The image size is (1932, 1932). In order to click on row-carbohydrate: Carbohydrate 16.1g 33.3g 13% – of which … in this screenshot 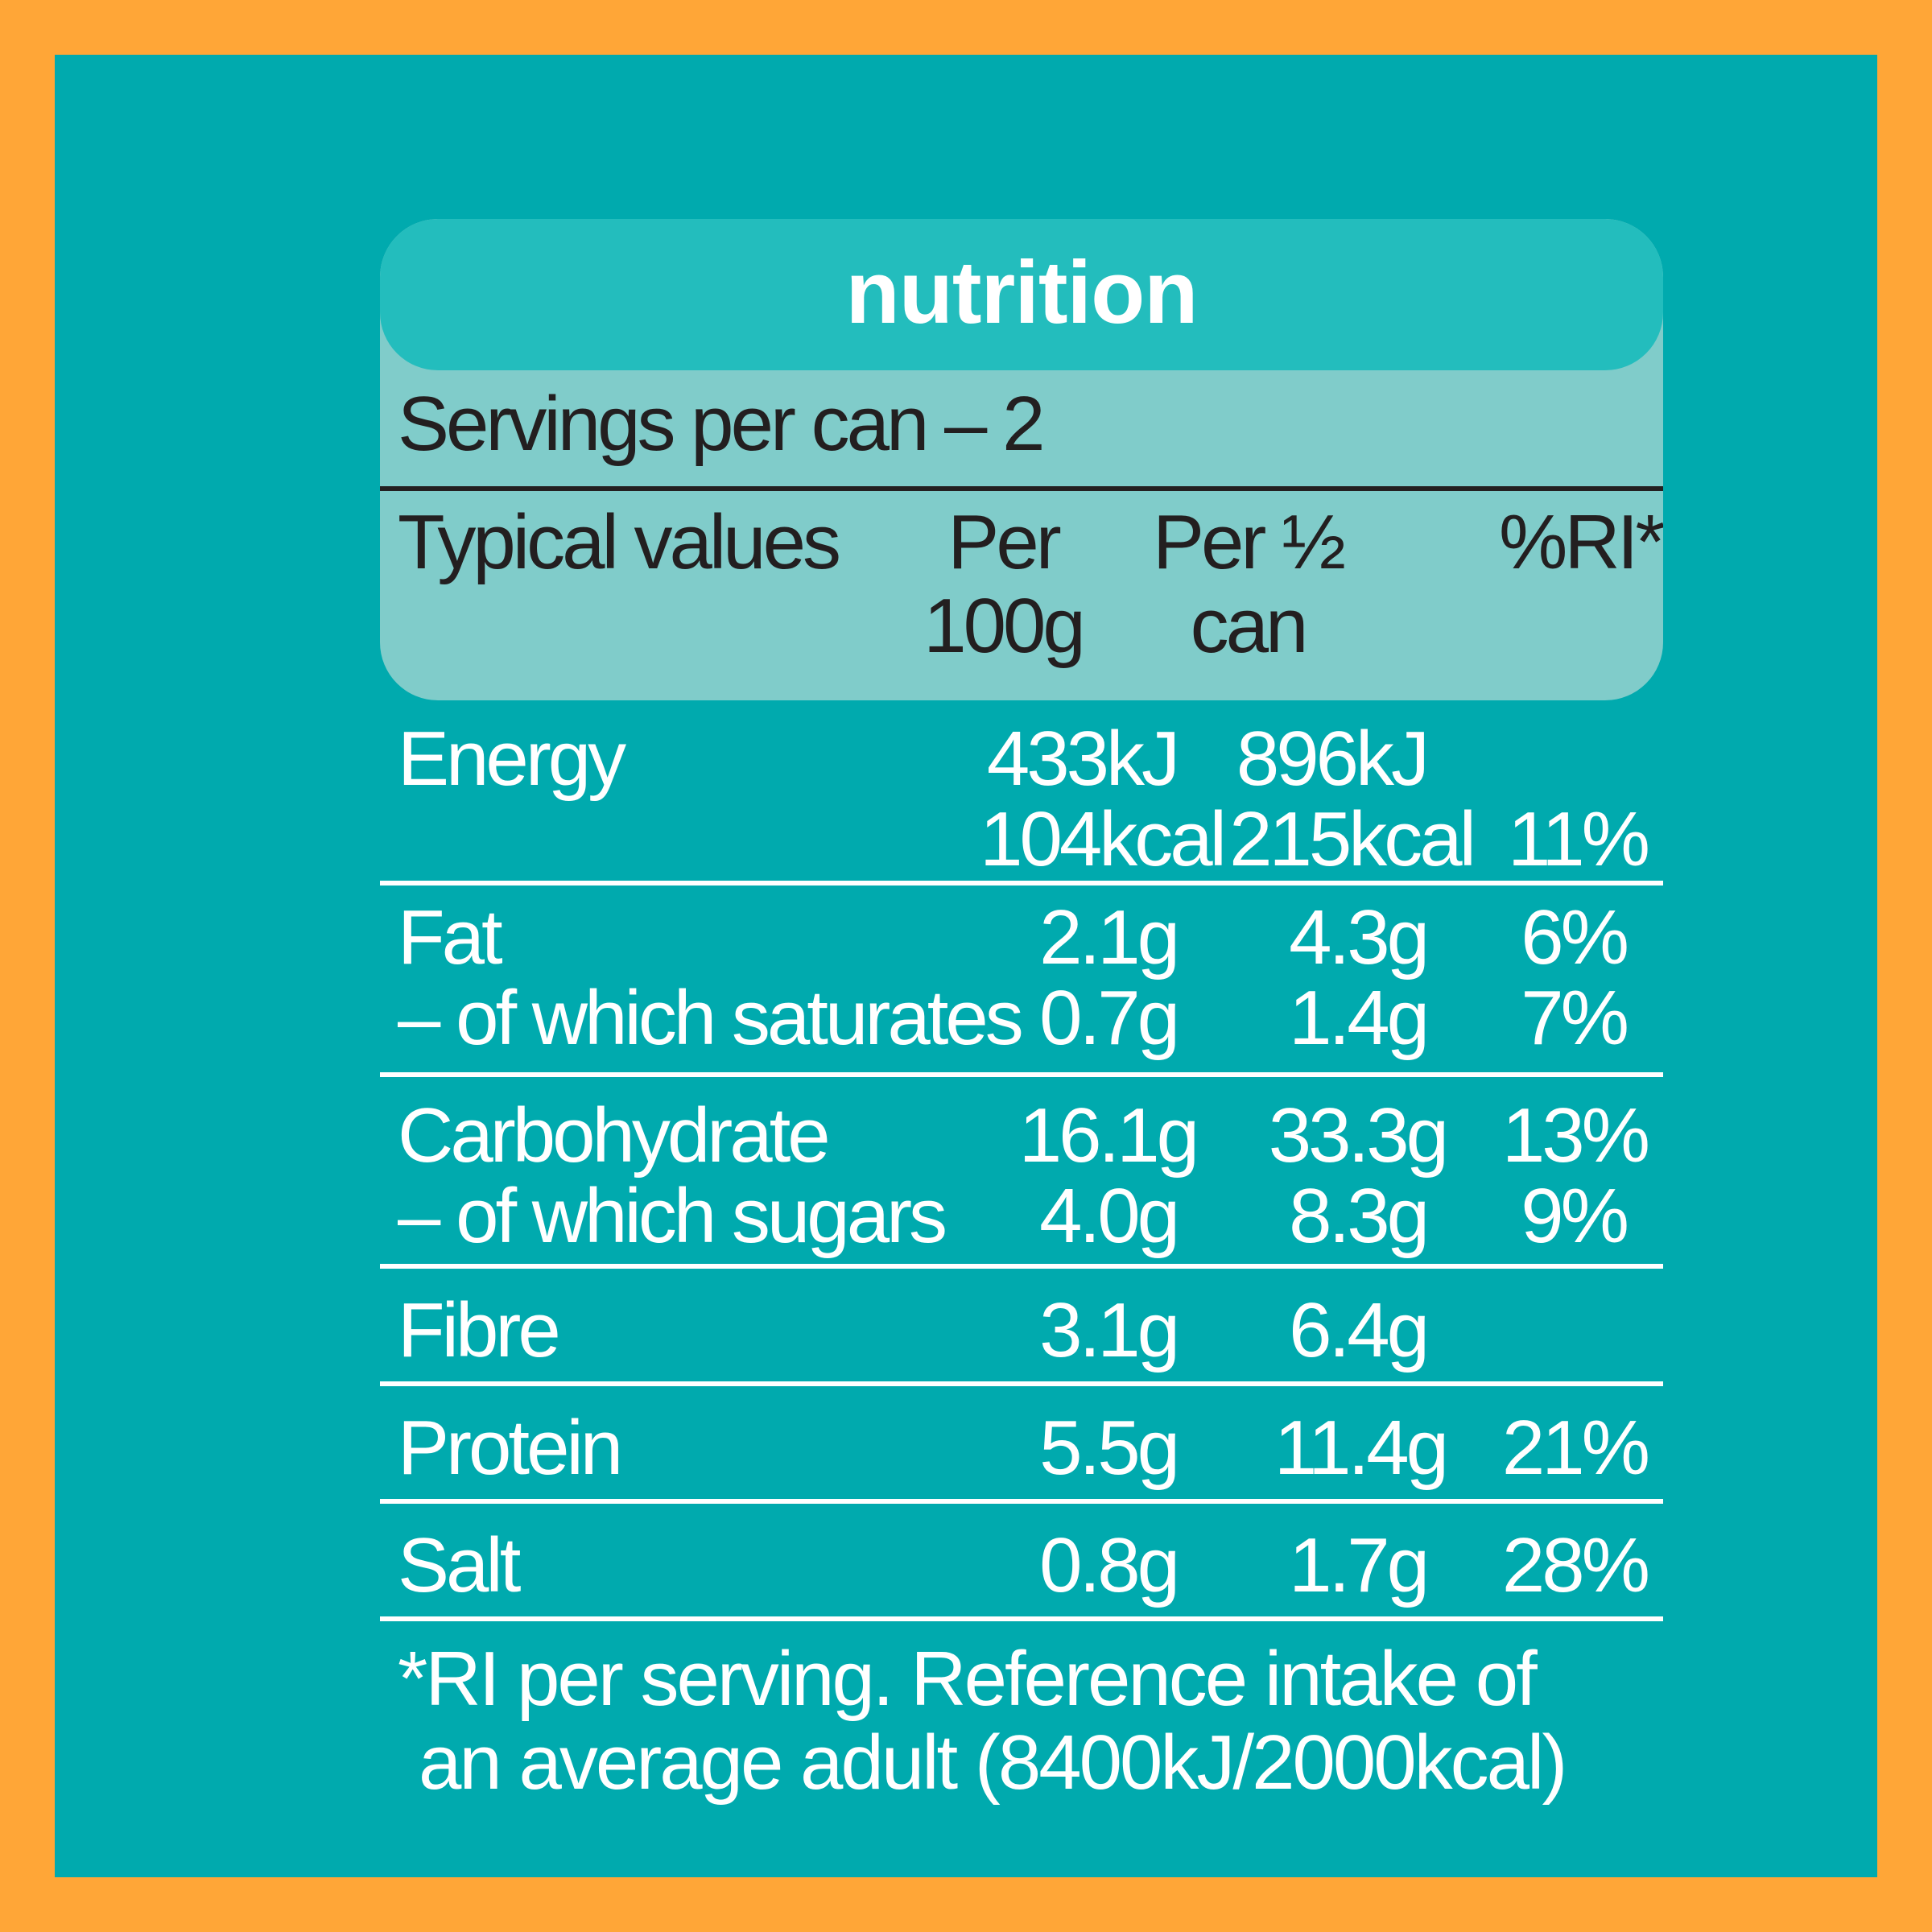, I will do `click(1021, 1173)`.